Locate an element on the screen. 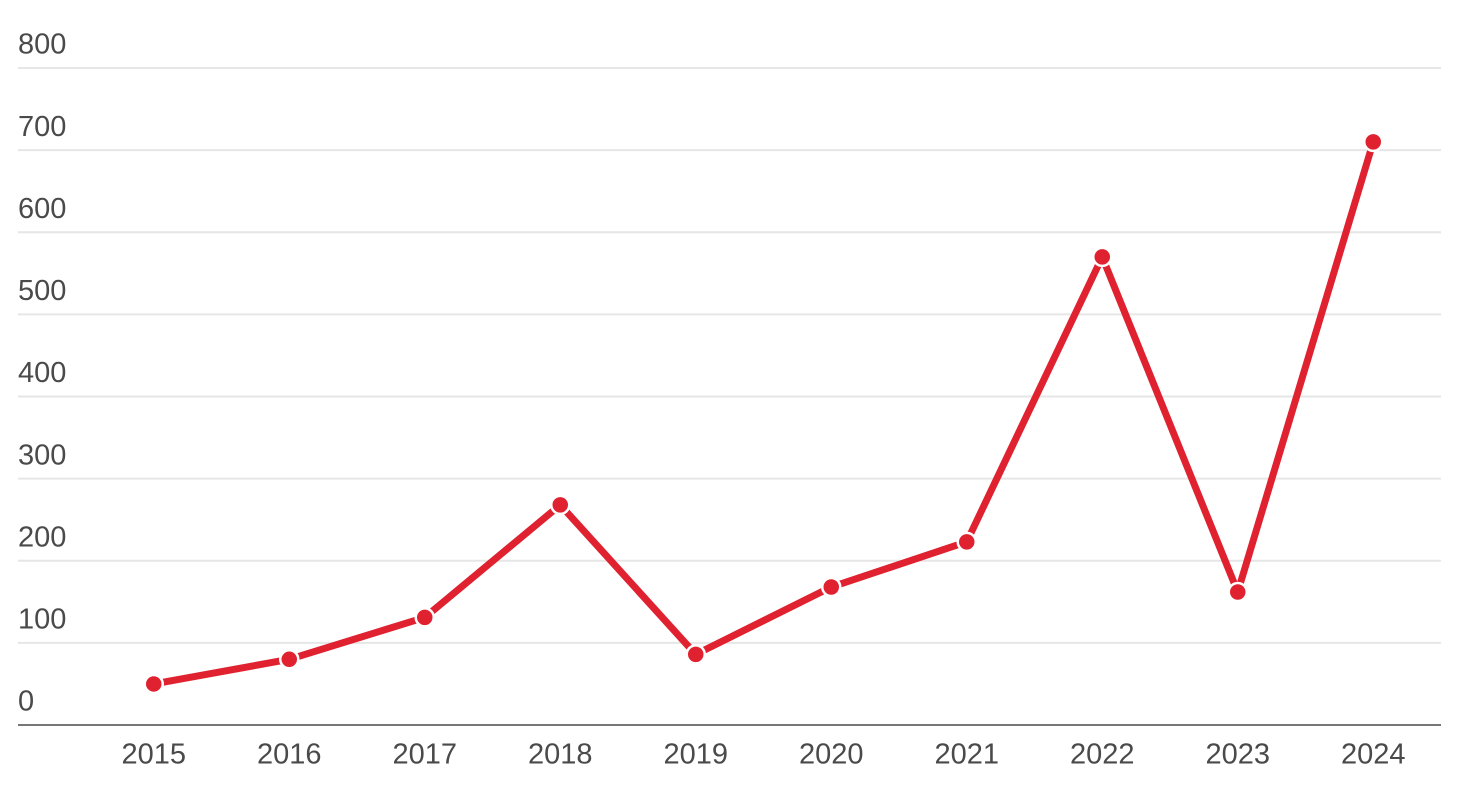 This screenshot has height=812, width=1482. y-tick-label: 600 is located at coordinates (42, 209).